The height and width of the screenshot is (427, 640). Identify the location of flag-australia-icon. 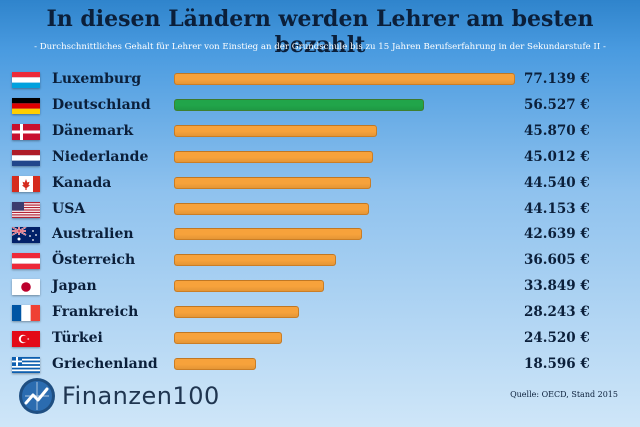
(26, 235).